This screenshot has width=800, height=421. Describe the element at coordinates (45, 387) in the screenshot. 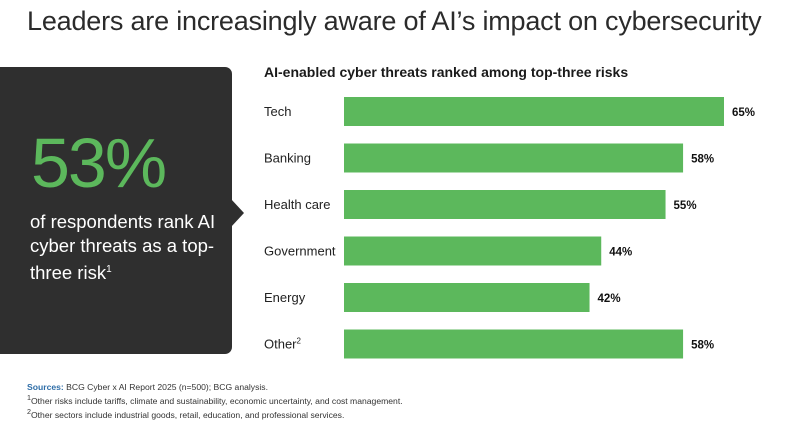

I see `sources-label: Sources:` at that location.